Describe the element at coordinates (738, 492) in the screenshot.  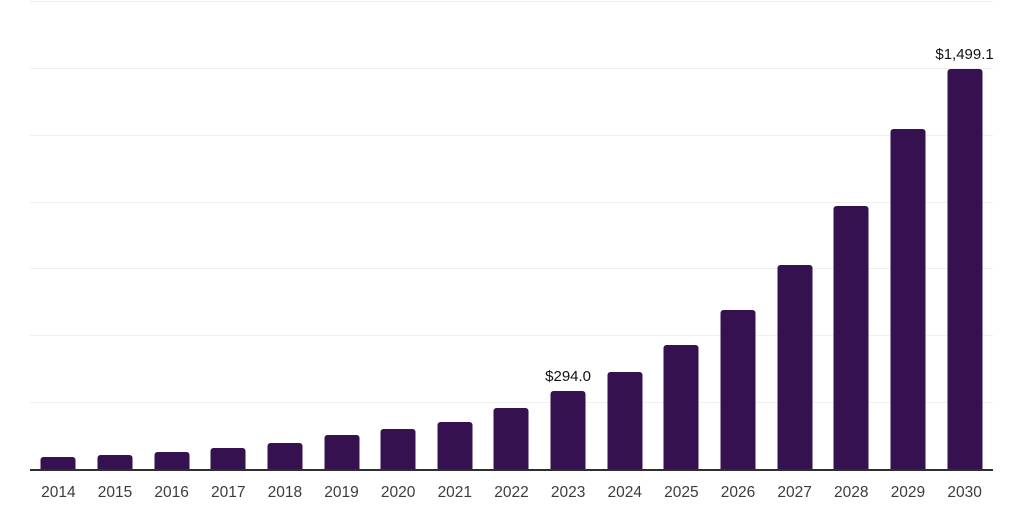
I see `x-tick-label-2026: 2026` at that location.